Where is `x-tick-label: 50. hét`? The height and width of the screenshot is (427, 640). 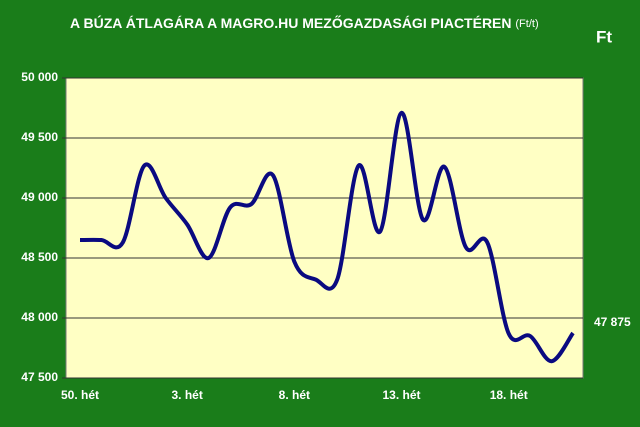 x-tick-label: 50. hét is located at coordinates (80, 395).